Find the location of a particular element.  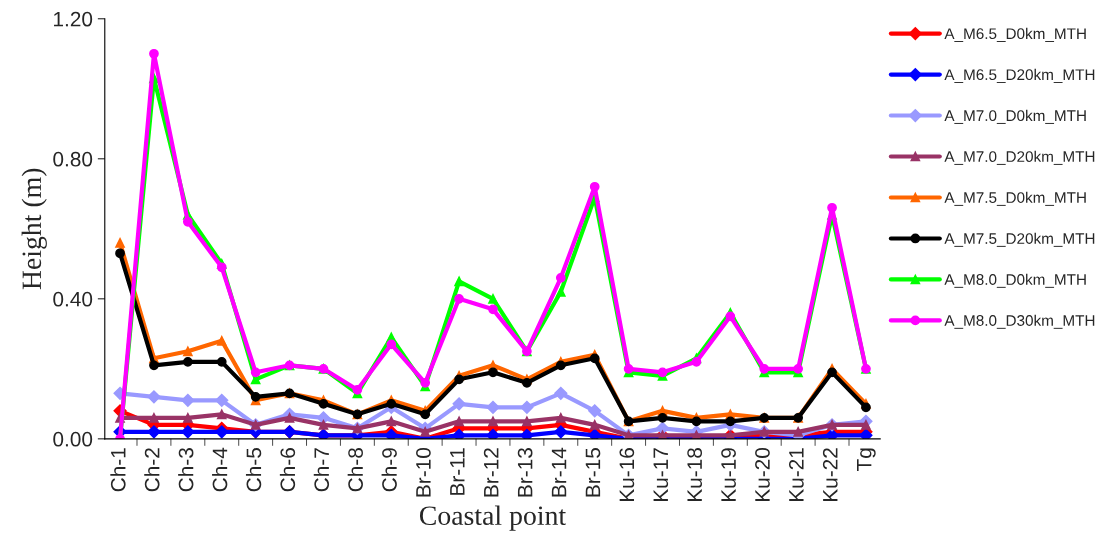

y-axis-title: Height (m) is located at coordinates (34, 229).